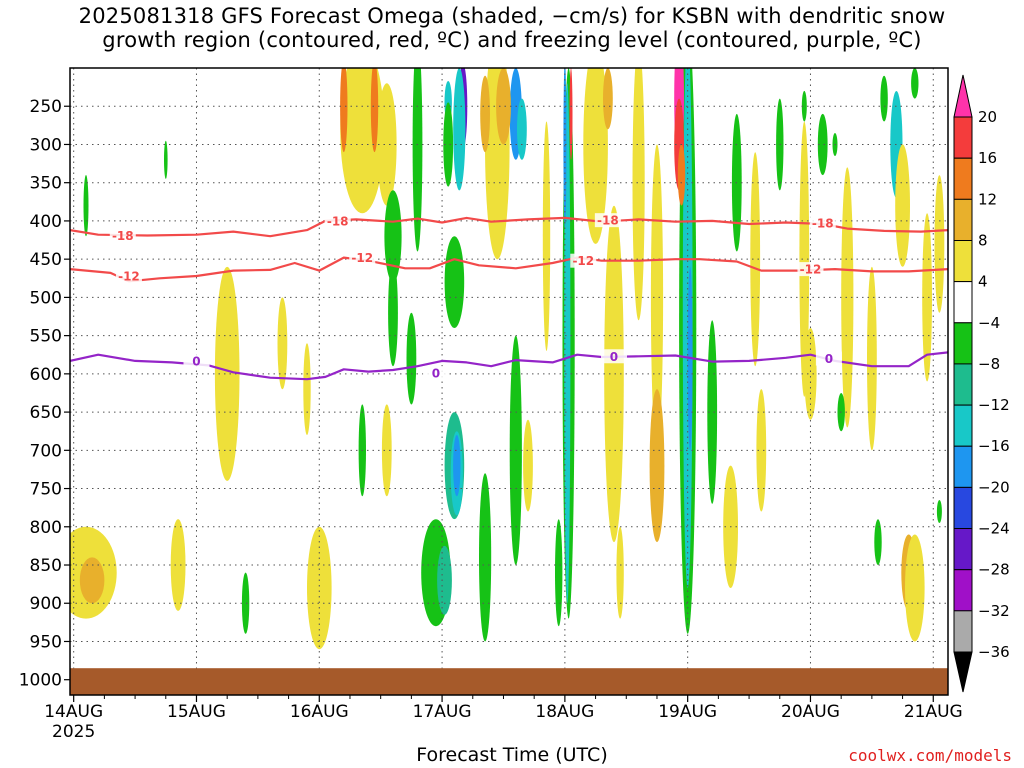 The width and height of the screenshot is (1024, 768). I want to click on colorbar-label: 20, so click(987, 117).